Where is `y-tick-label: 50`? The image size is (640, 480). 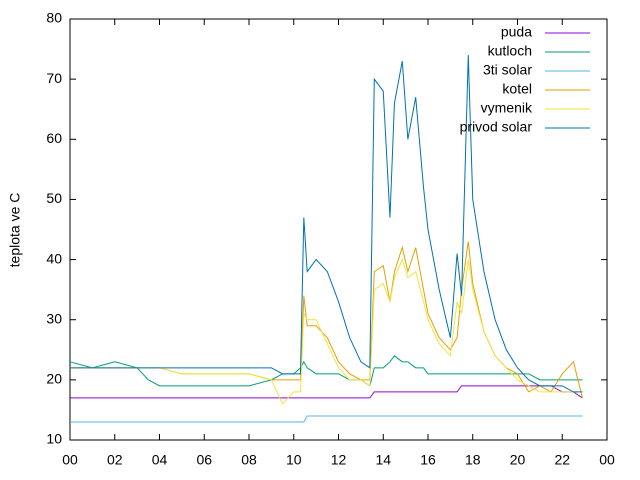 y-tick-label: 50 is located at coordinates (54, 198).